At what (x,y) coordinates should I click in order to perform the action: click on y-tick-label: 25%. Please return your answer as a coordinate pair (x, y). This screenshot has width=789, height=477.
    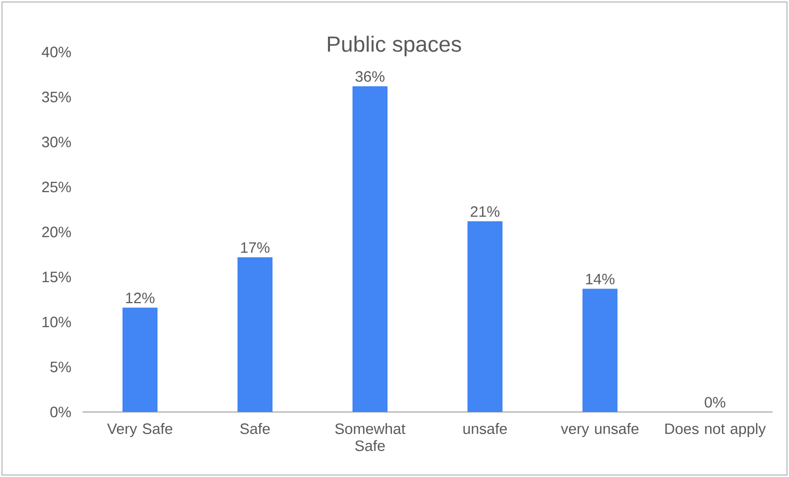
    Looking at the image, I should click on (56, 187).